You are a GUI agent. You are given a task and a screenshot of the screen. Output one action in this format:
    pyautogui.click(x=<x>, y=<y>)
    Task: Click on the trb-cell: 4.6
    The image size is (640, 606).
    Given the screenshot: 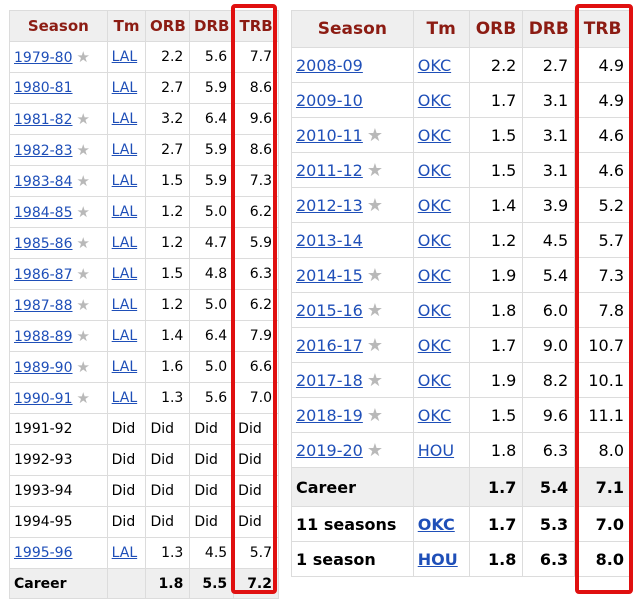 What is the action you would take?
    pyautogui.click(x=602, y=170)
    